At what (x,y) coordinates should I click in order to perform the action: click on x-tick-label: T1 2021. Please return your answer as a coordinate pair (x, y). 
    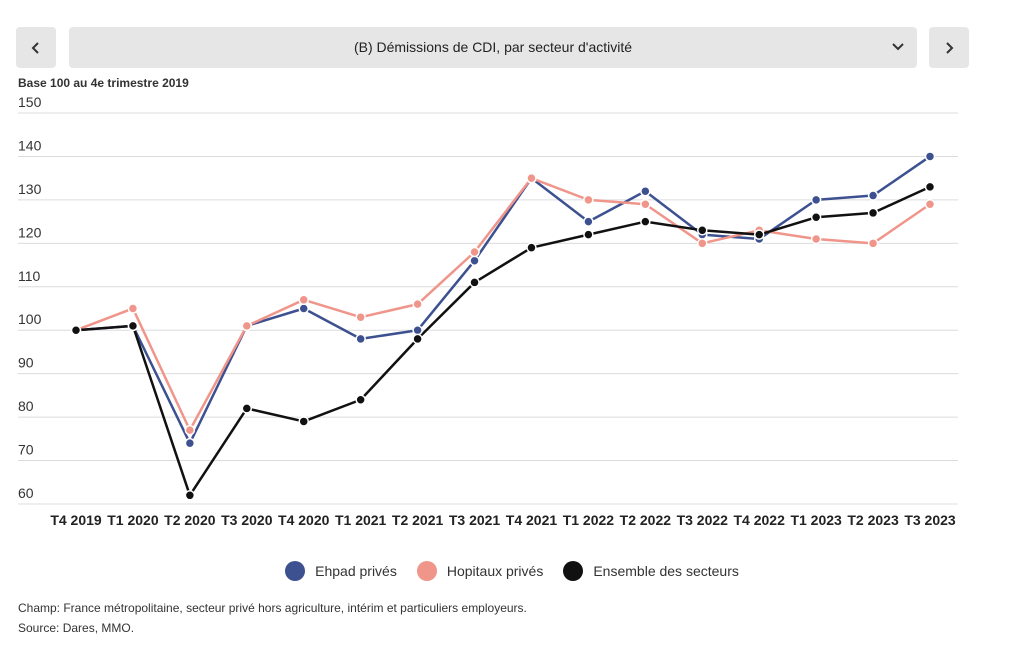
    Looking at the image, I should click on (361, 520).